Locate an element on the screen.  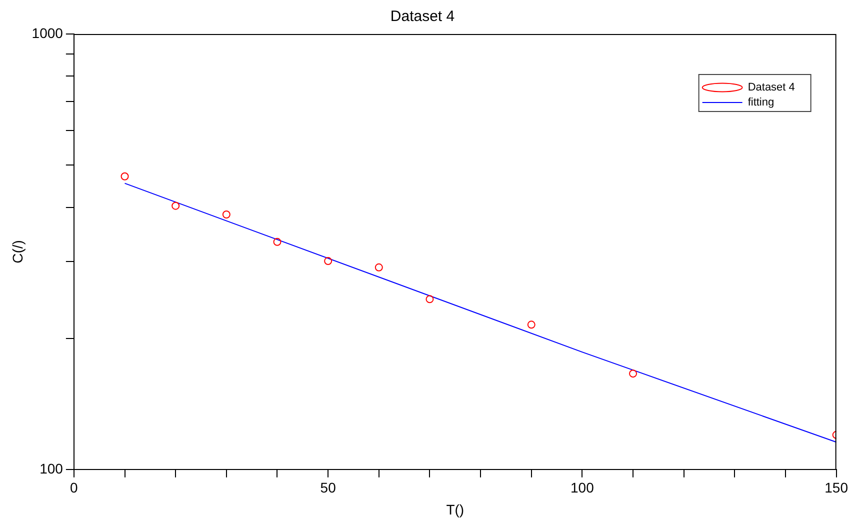
y-axis-title: C(/) is located at coordinates (17, 252).